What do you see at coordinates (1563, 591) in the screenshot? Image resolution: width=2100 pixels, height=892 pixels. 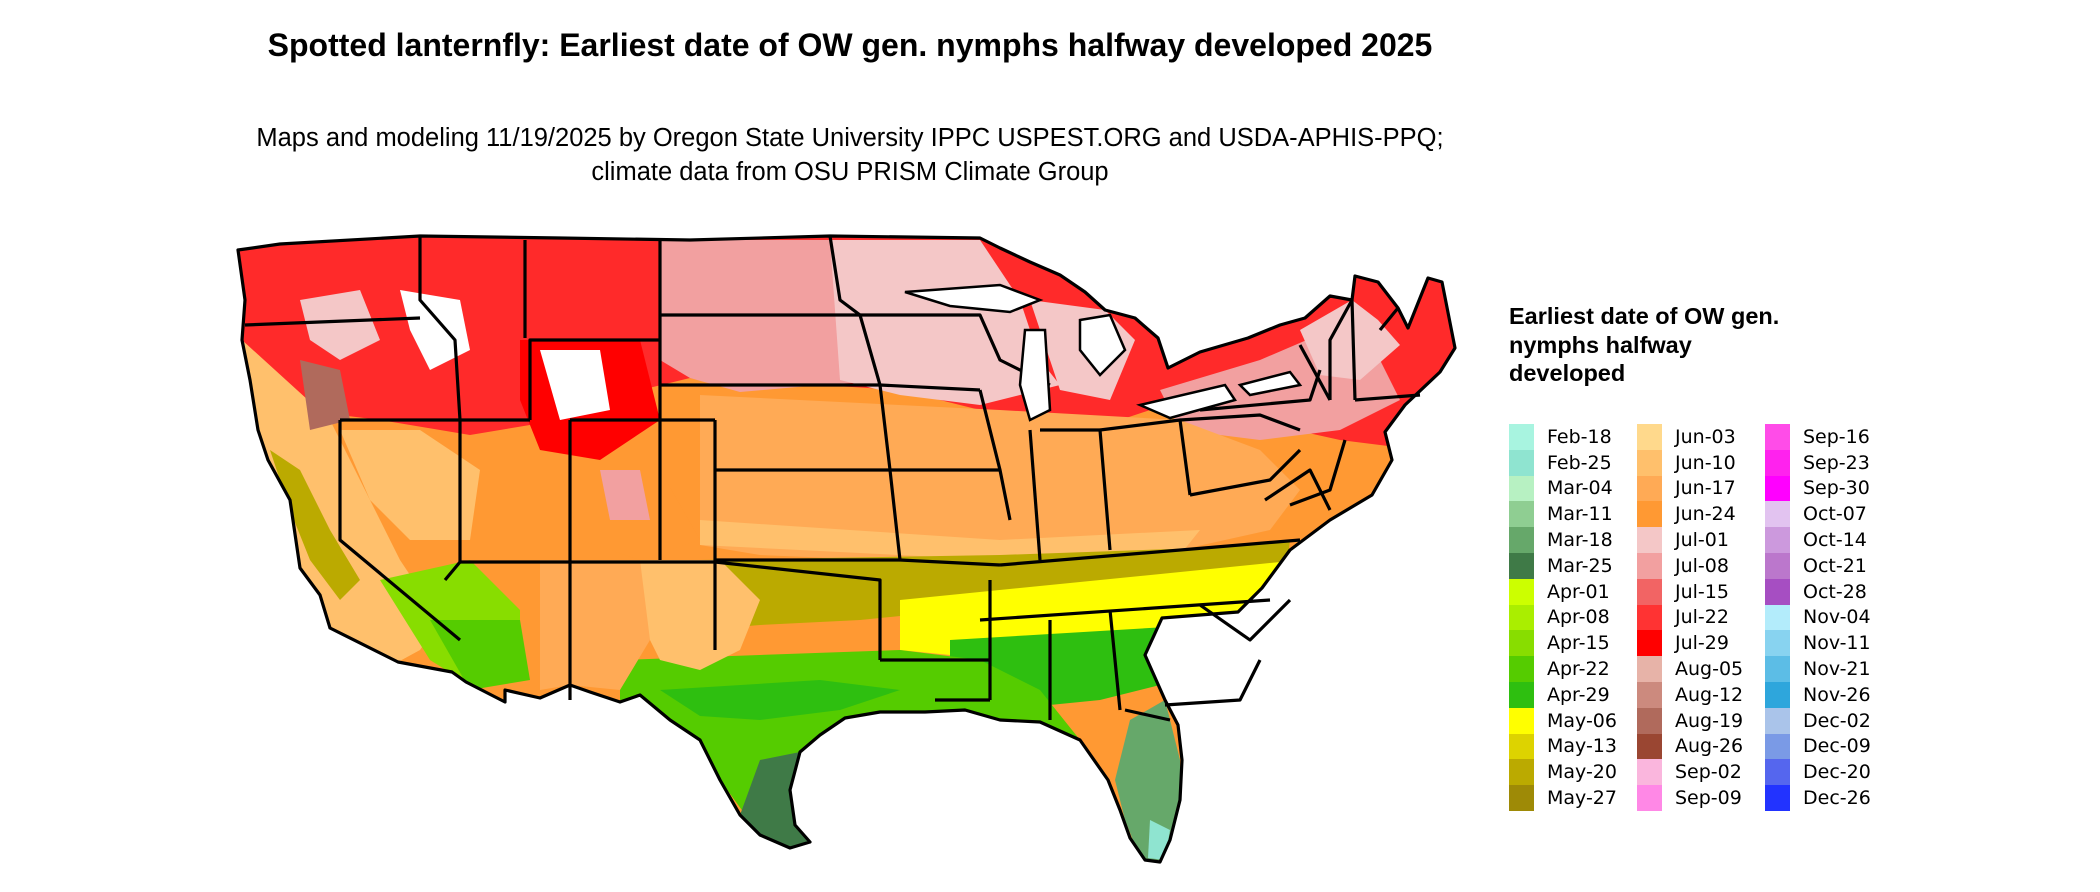 I see `legend-item: Apr-01` at bounding box center [1563, 591].